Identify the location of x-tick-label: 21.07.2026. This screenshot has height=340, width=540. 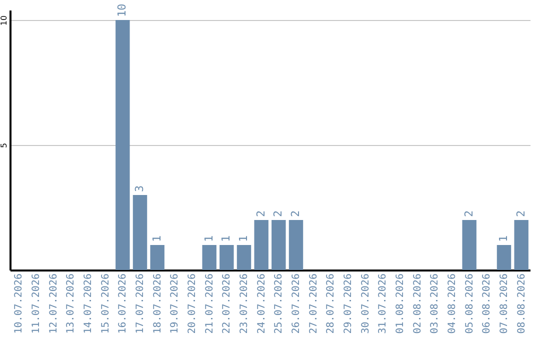
(210, 304).